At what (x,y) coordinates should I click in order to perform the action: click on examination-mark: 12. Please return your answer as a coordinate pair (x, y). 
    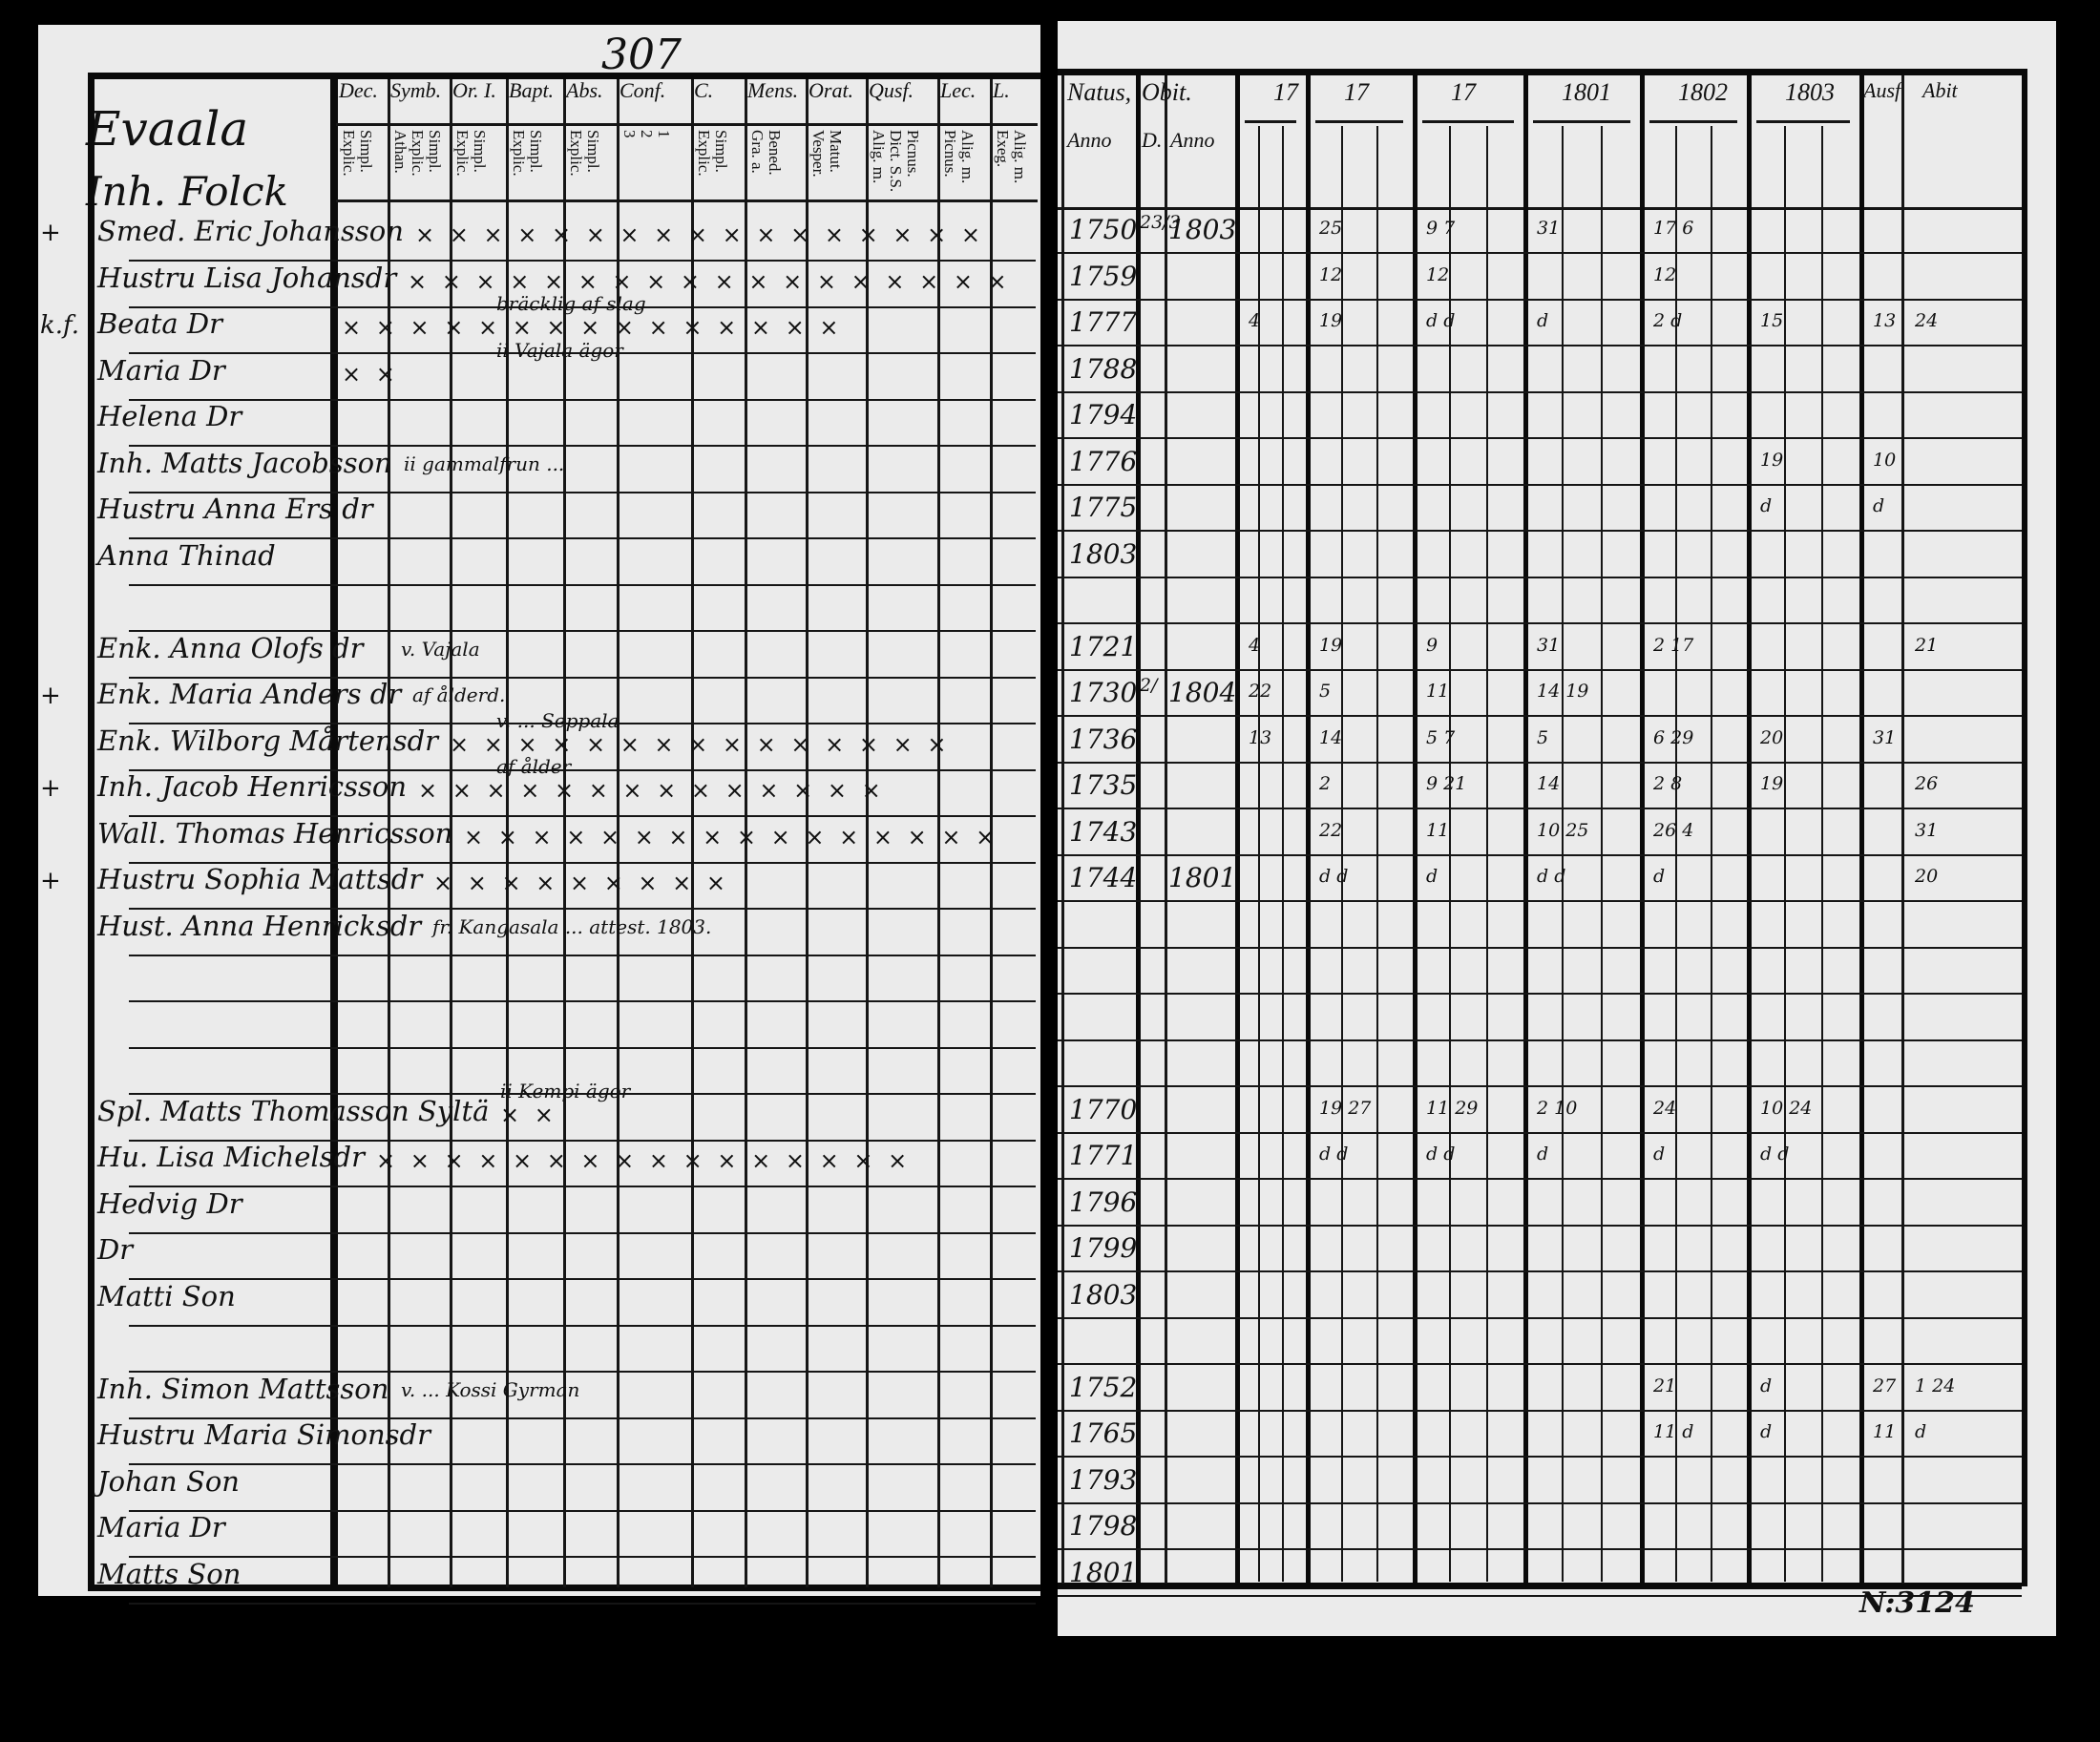
    Looking at the image, I should click on (1665, 274).